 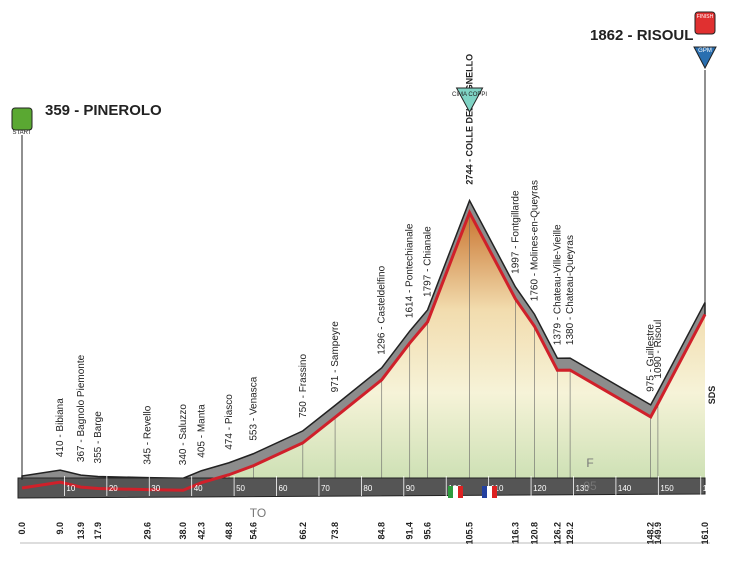 I want to click on x-tick-label: 80, so click(x=367, y=488).